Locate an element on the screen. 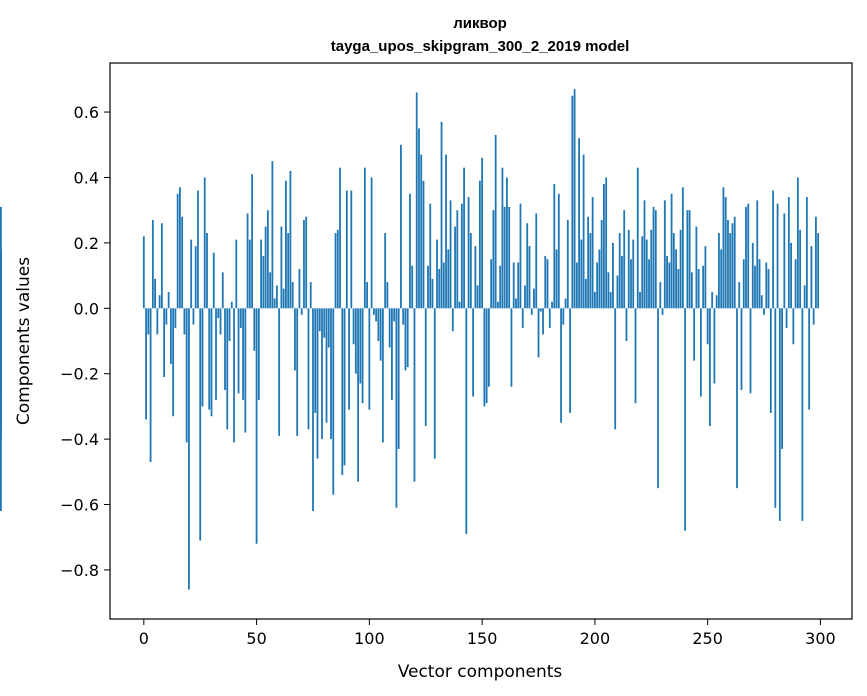 Image resolution: width=867 pixels, height=696 pixels. y-tick-label: 0.6 is located at coordinates (86, 112).